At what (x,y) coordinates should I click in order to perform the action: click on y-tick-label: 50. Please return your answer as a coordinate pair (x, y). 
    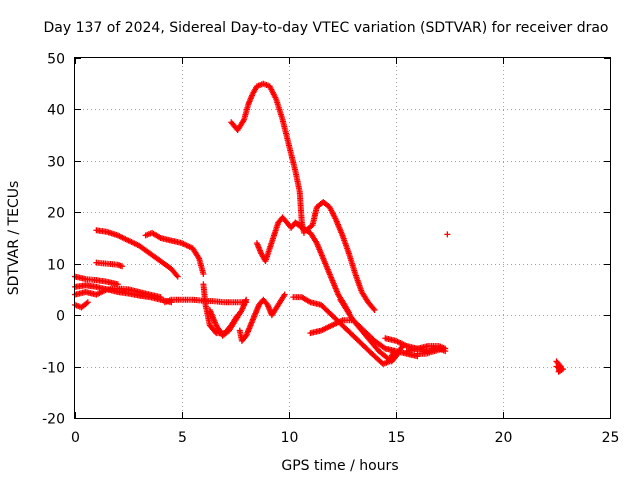
    Looking at the image, I should click on (56, 60).